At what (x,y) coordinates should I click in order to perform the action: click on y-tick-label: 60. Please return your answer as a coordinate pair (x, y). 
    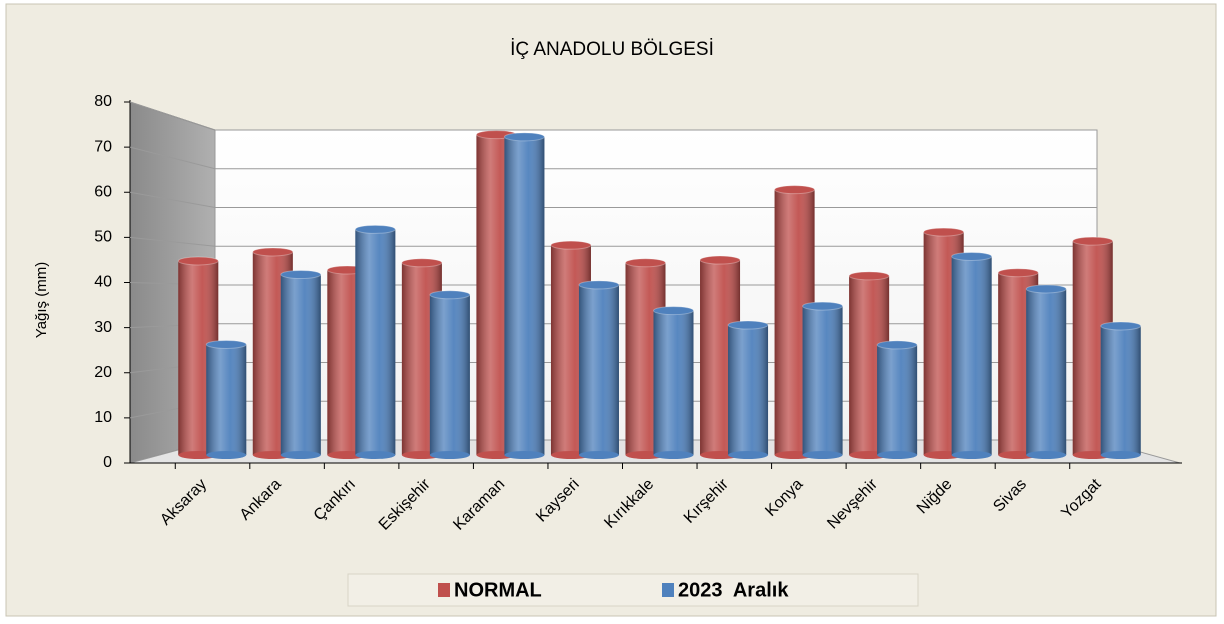
    Looking at the image, I should click on (103, 191).